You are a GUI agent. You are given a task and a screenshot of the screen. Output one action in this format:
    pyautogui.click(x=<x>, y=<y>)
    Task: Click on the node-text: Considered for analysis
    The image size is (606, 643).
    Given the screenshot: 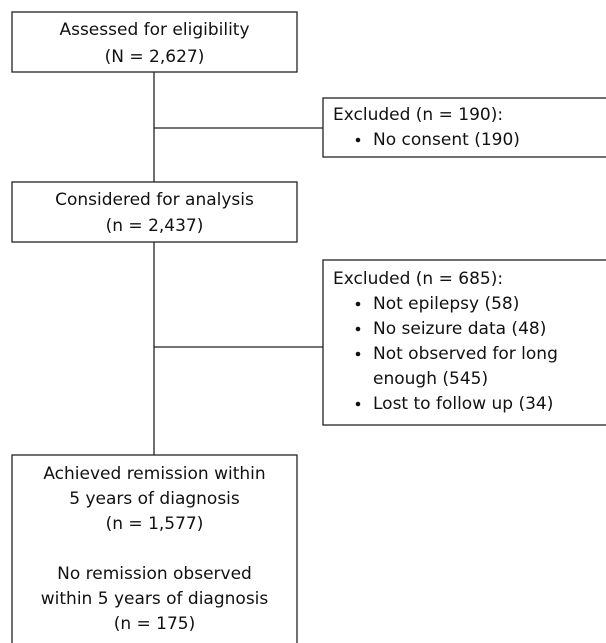 What is the action you would take?
    pyautogui.click(x=154, y=200)
    